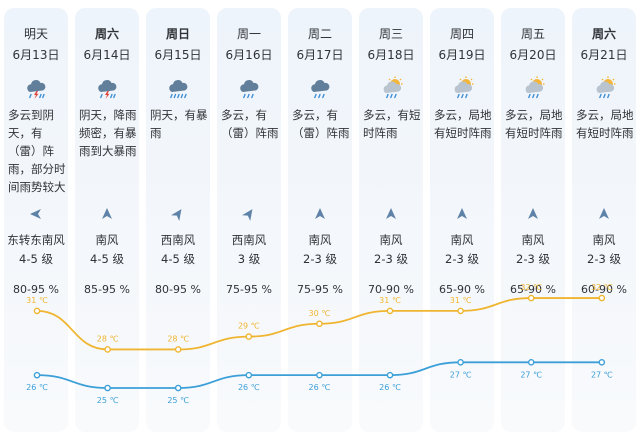  I want to click on wind-direction: 东转东南风, so click(36, 240).